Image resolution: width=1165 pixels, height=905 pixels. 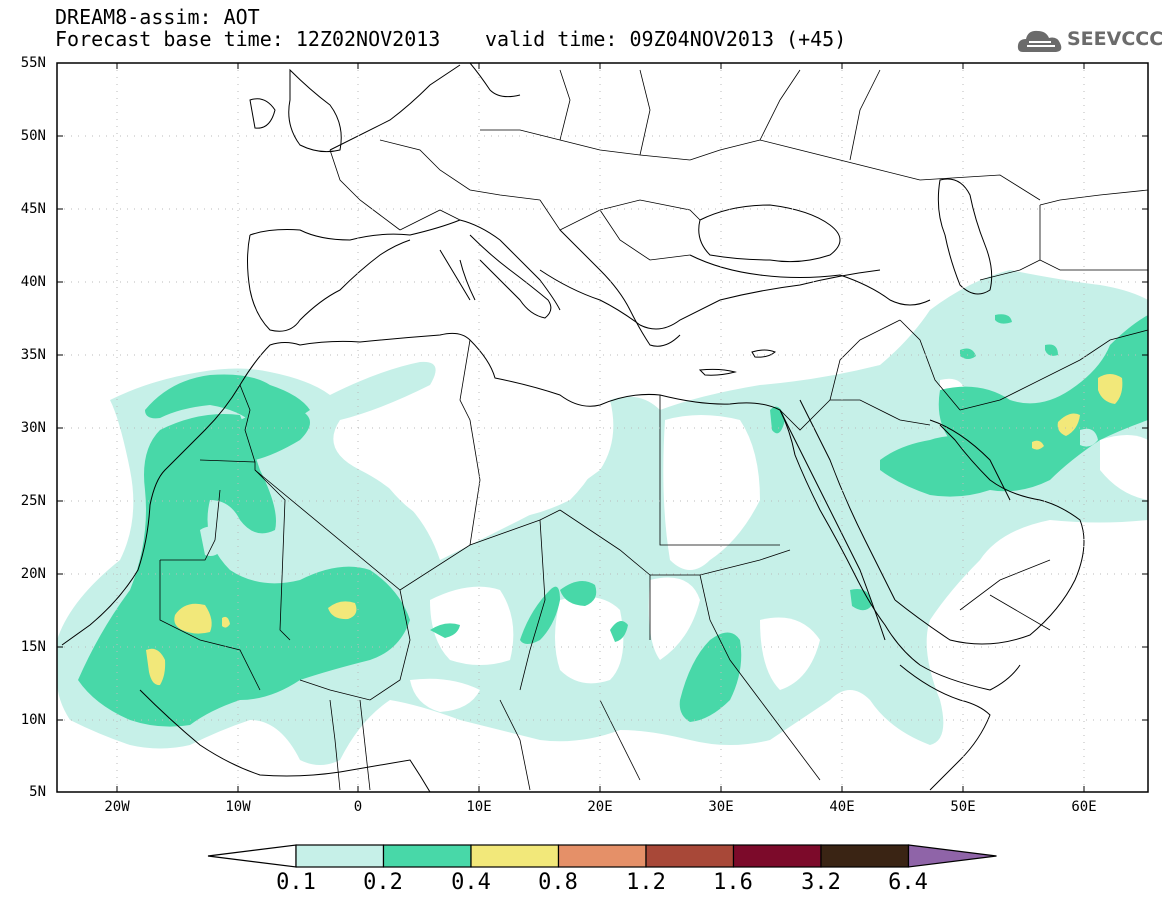 What do you see at coordinates (33, 282) in the screenshot?
I see `lat-label: 40N` at bounding box center [33, 282].